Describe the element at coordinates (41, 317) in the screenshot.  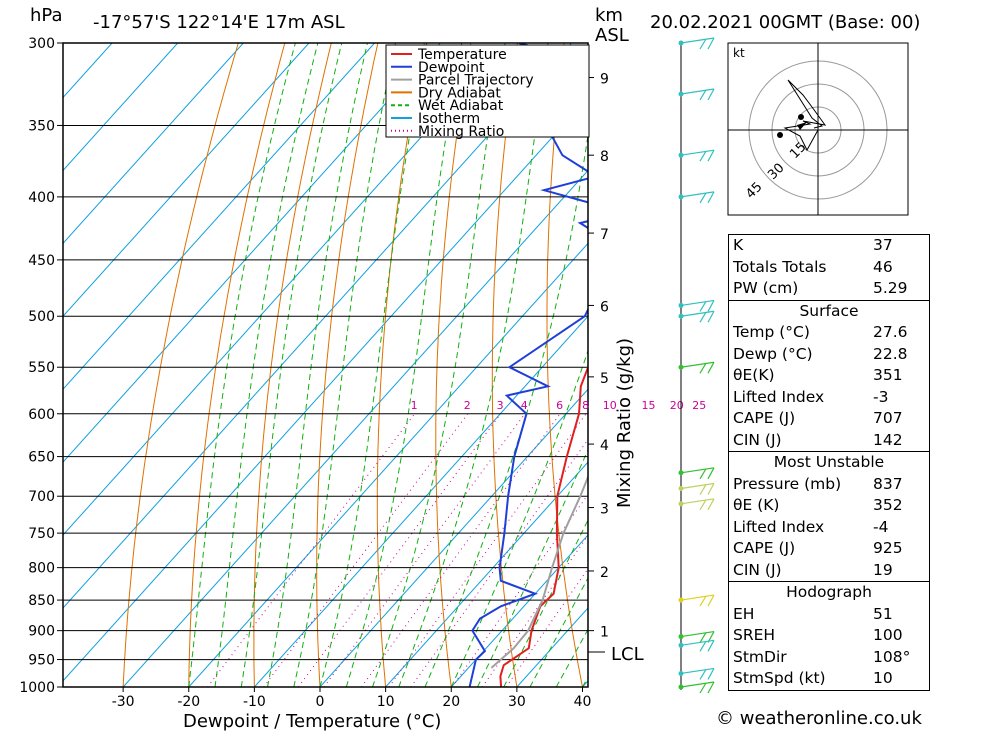
I see `pressure-tick-label: 500` at that location.